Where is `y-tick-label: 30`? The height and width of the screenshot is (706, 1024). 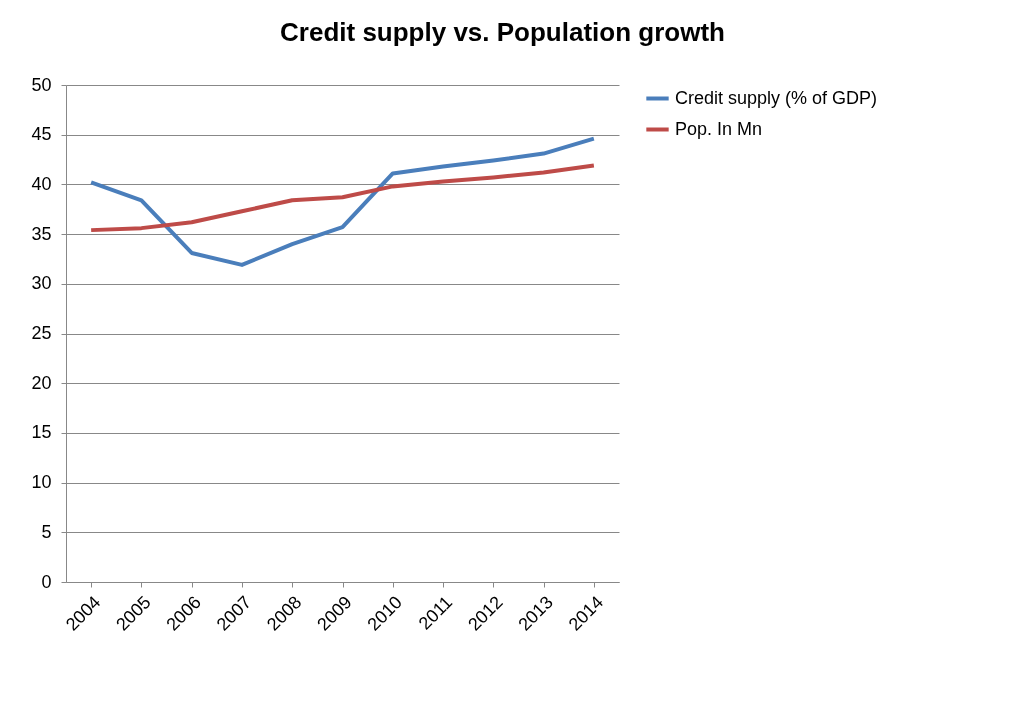 y-tick-label: 30 is located at coordinates (41, 283).